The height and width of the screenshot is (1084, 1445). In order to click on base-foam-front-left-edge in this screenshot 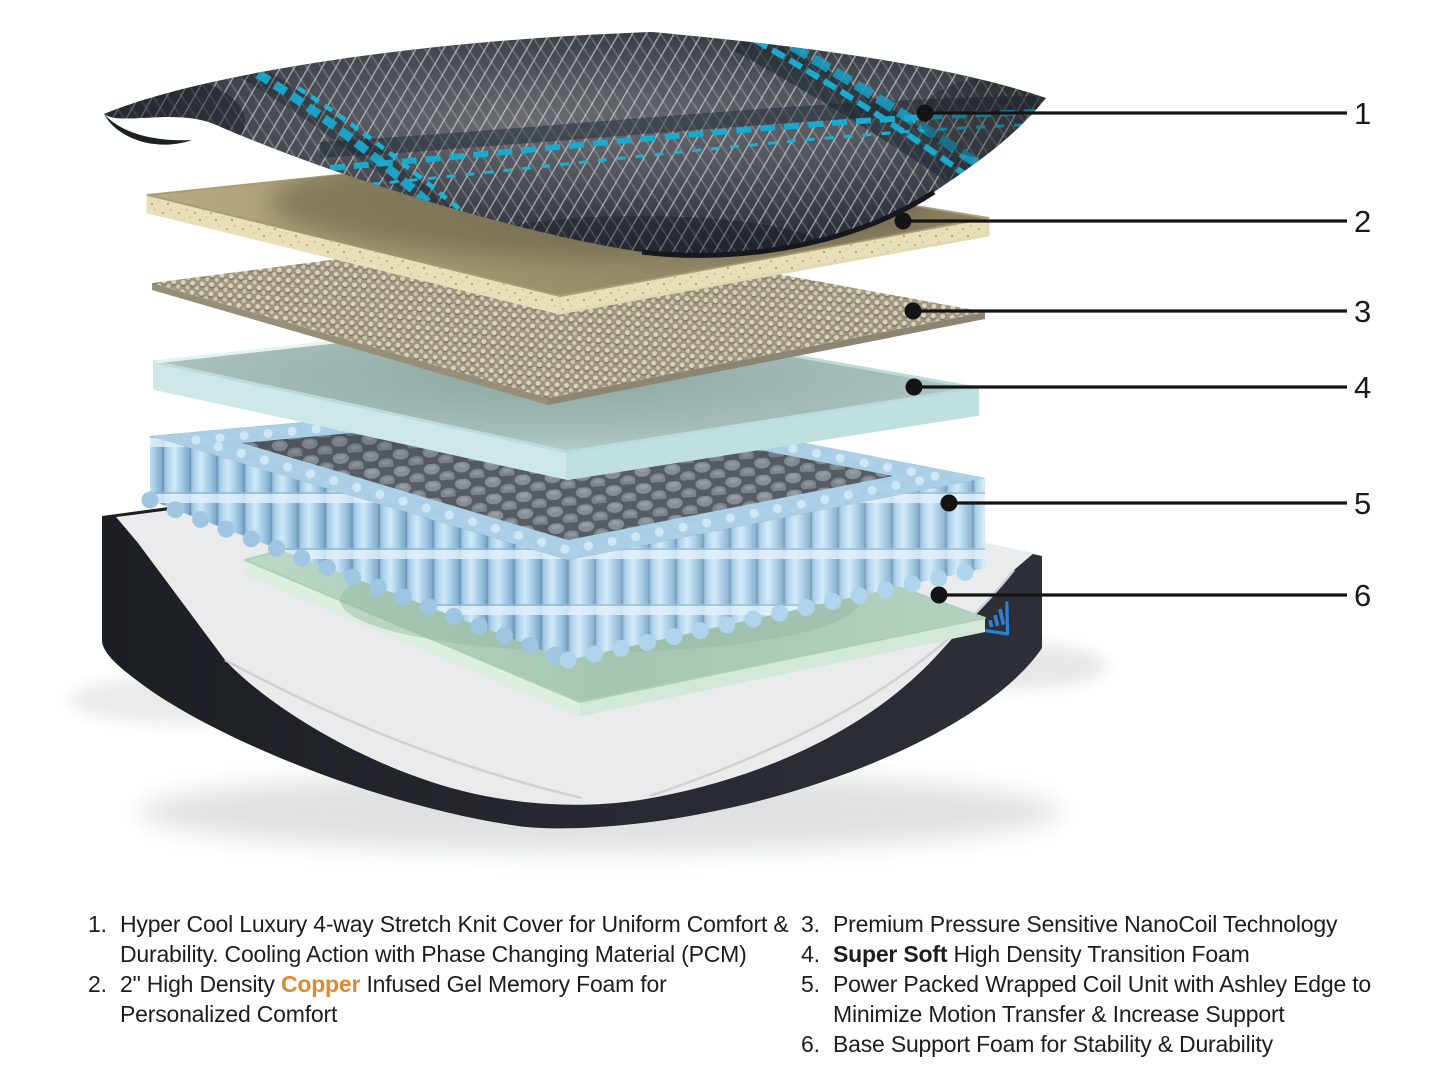, I will do `click(412, 638)`.